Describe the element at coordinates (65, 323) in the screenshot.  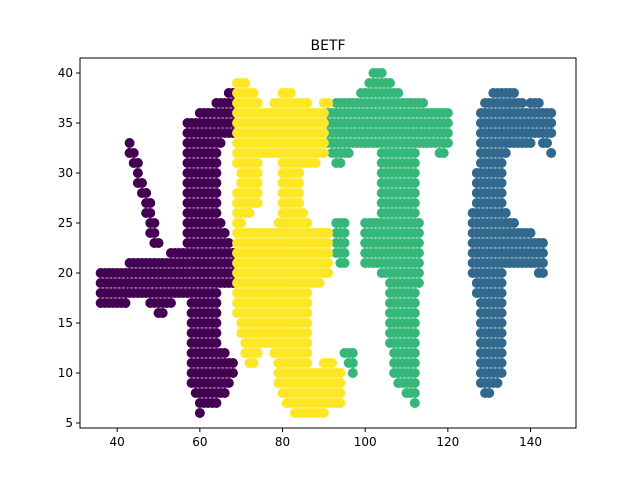
I see `y-tick-label: 15` at that location.